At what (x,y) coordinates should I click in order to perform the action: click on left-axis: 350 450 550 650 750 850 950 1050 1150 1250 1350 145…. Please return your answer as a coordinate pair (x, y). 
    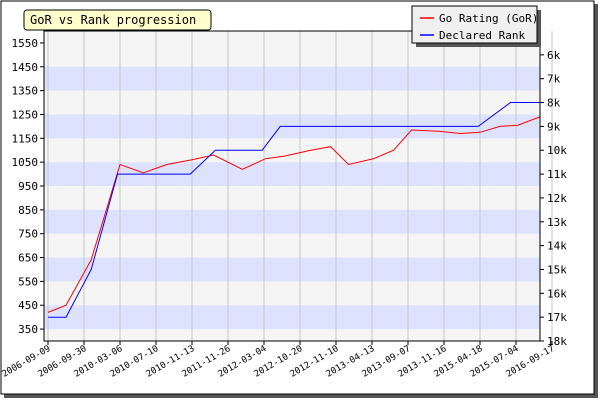
    Looking at the image, I should click on (28, 186).